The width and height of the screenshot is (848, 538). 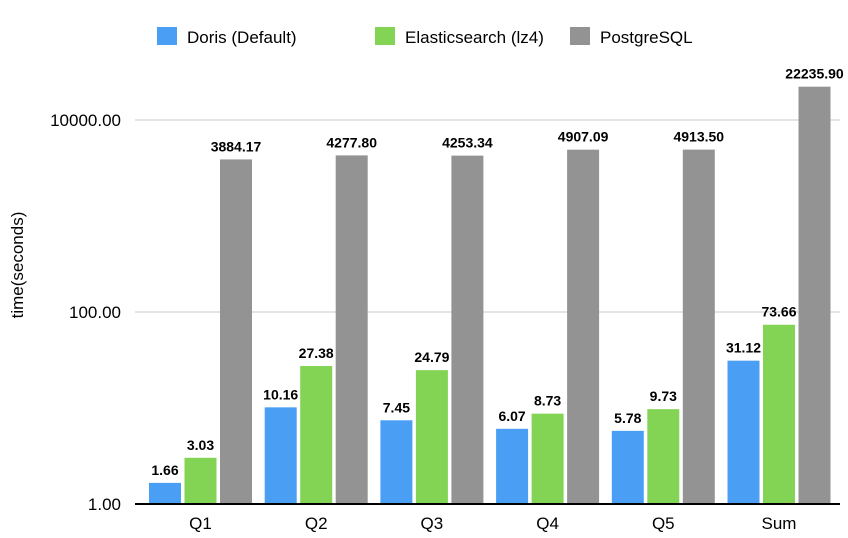 I want to click on data-label: 4907.09, so click(x=583, y=137).